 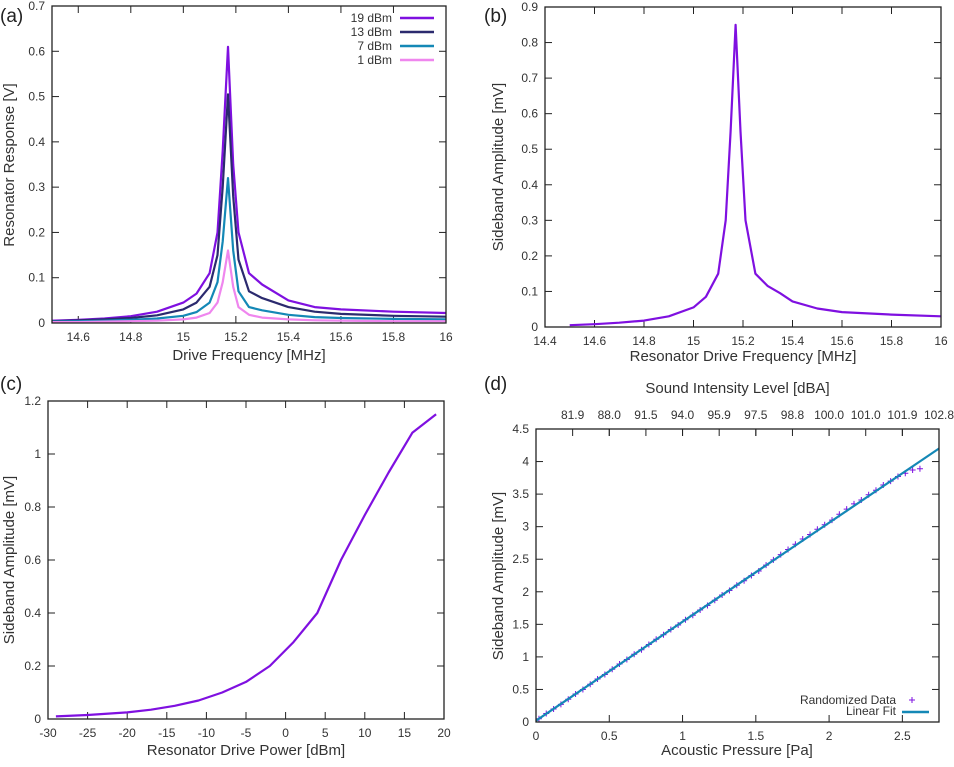 I want to click on x-axis-label: Acoustic Pressure [Pa], so click(x=737, y=750).